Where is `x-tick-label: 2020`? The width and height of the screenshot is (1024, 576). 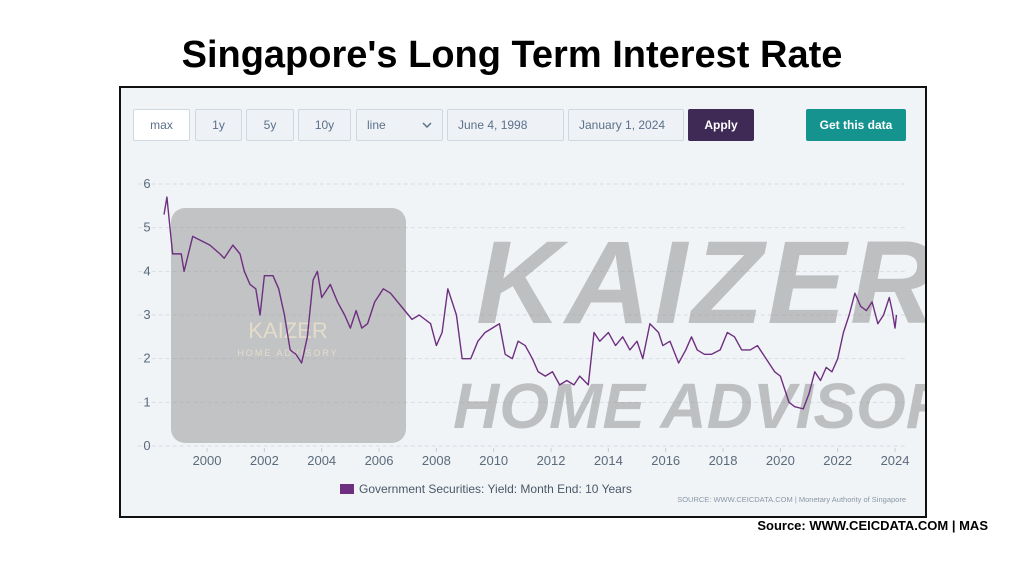 x-tick-label: 2020 is located at coordinates (780, 460).